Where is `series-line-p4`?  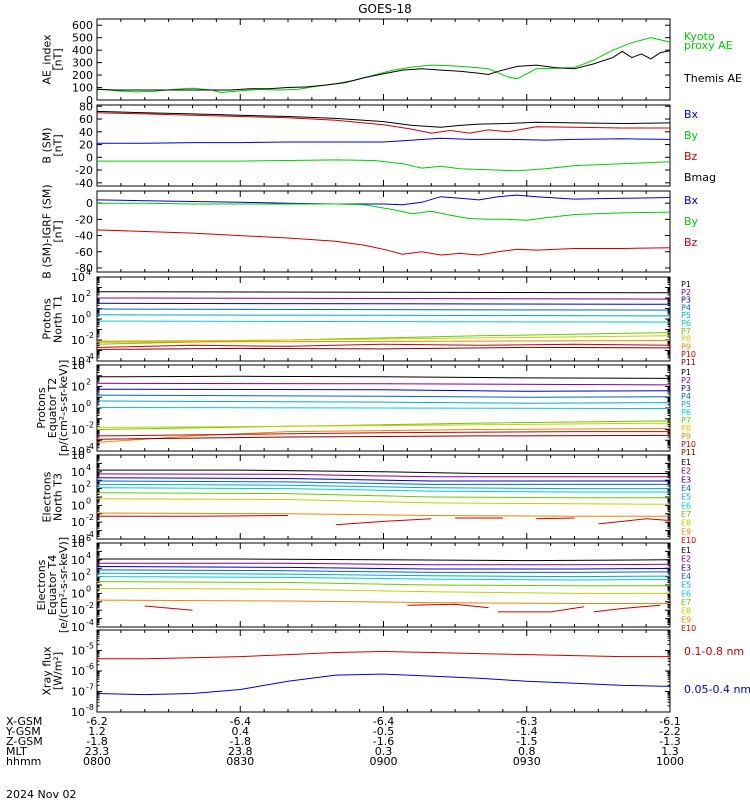
series-line-p4 is located at coordinates (423, 396).